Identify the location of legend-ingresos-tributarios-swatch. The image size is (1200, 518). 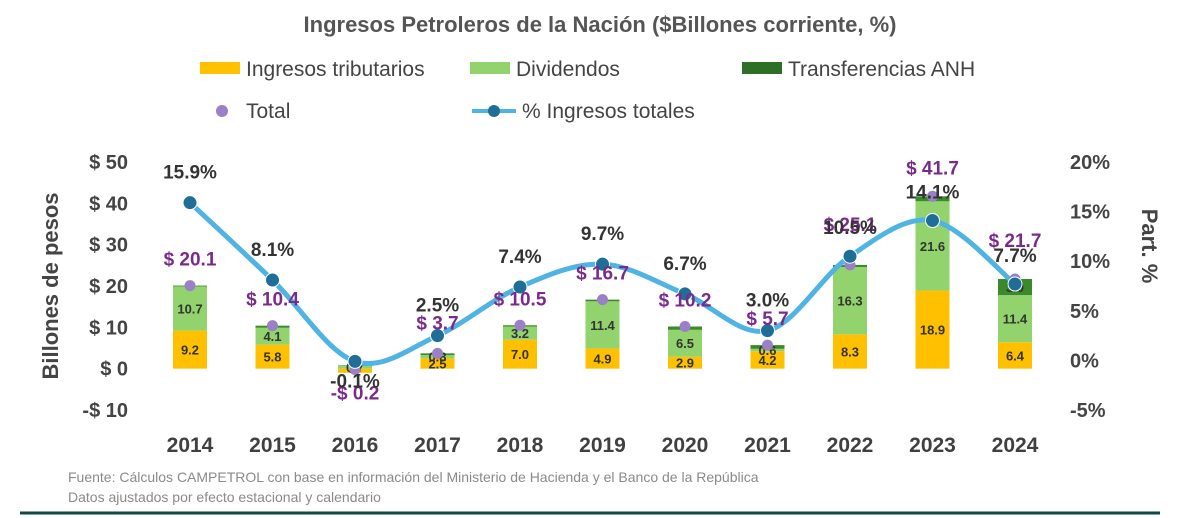
(220, 68).